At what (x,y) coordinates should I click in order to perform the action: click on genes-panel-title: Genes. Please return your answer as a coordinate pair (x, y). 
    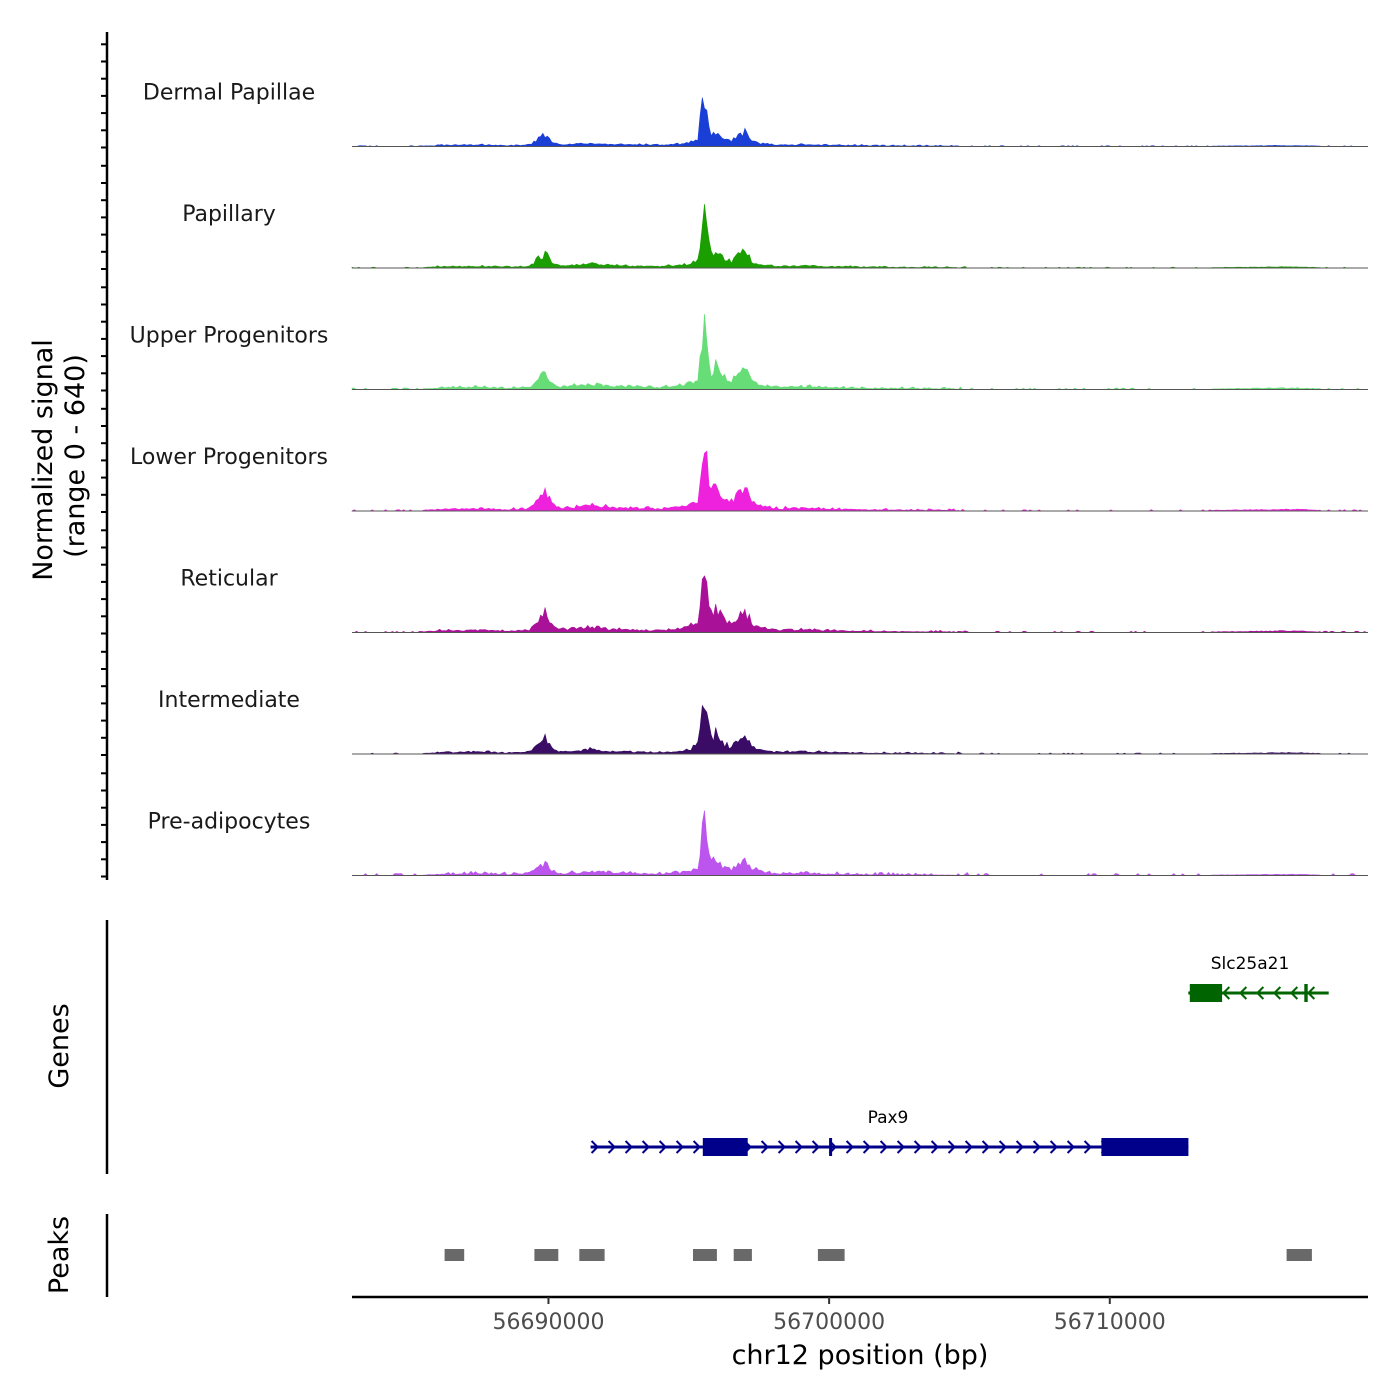
    Looking at the image, I should click on (59, 1045).